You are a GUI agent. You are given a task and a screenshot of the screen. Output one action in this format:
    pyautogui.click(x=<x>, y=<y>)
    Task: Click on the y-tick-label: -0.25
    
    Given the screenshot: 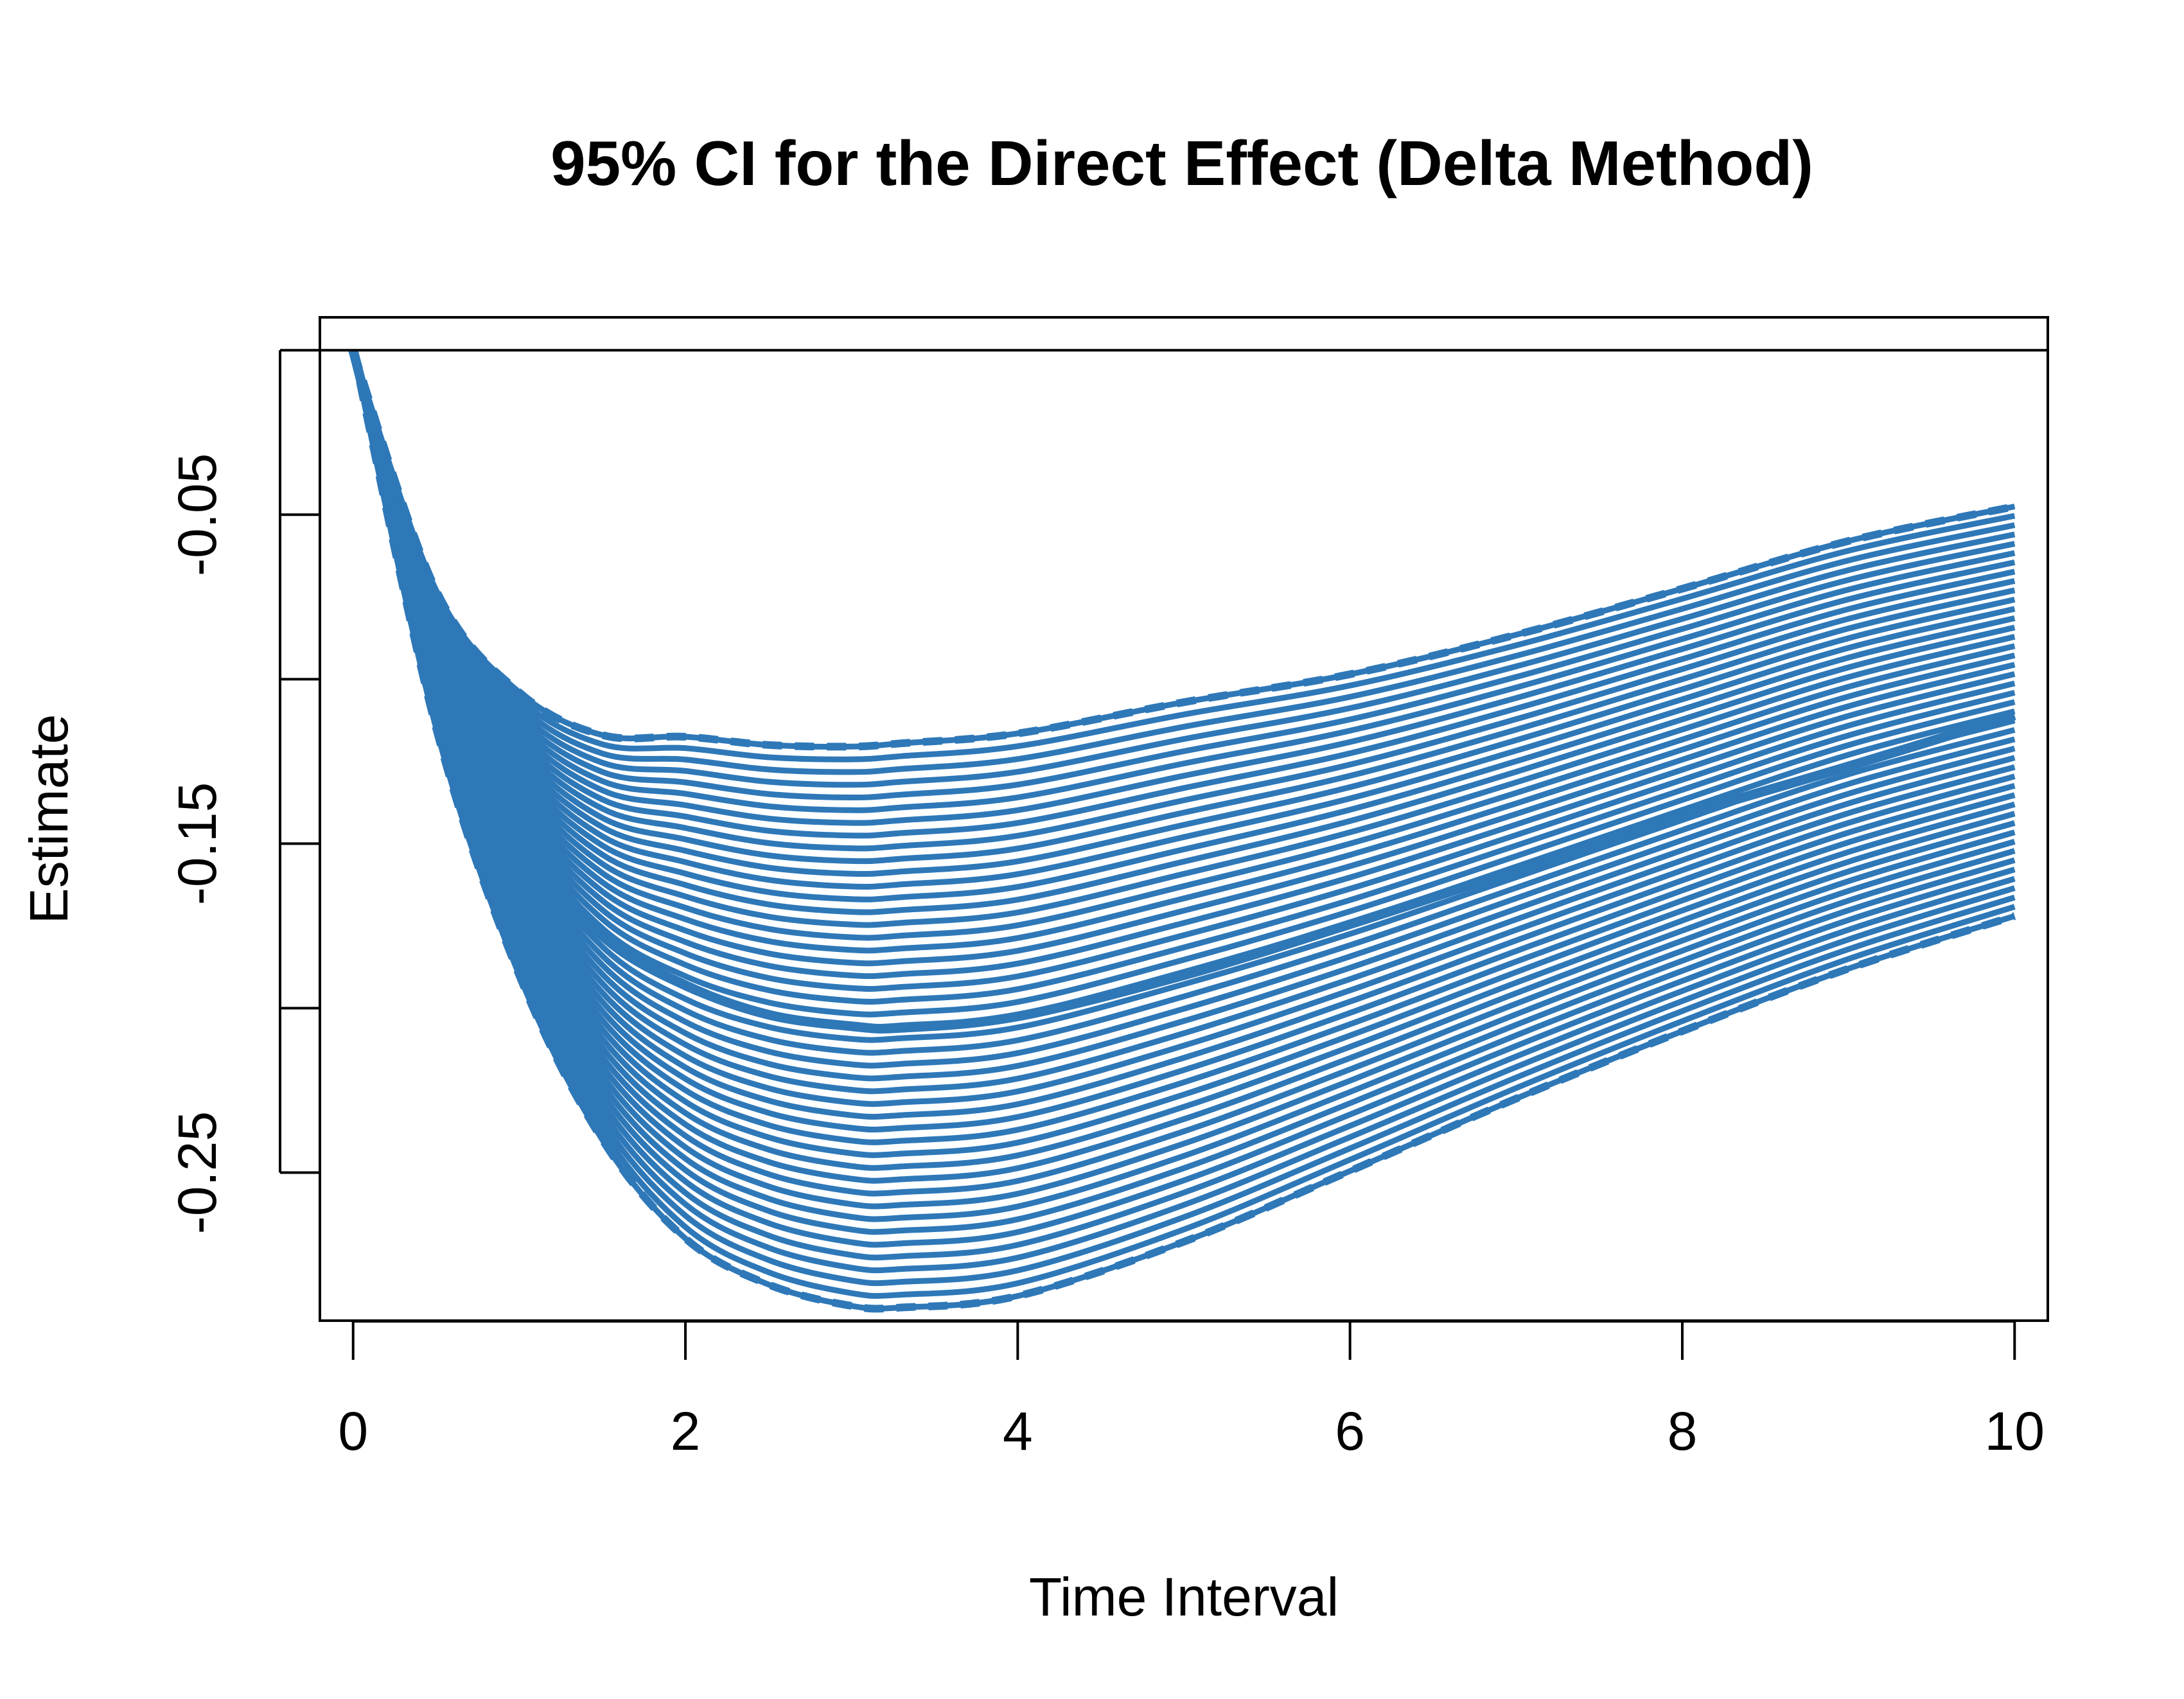 What is the action you would take?
    pyautogui.click(x=197, y=1172)
    